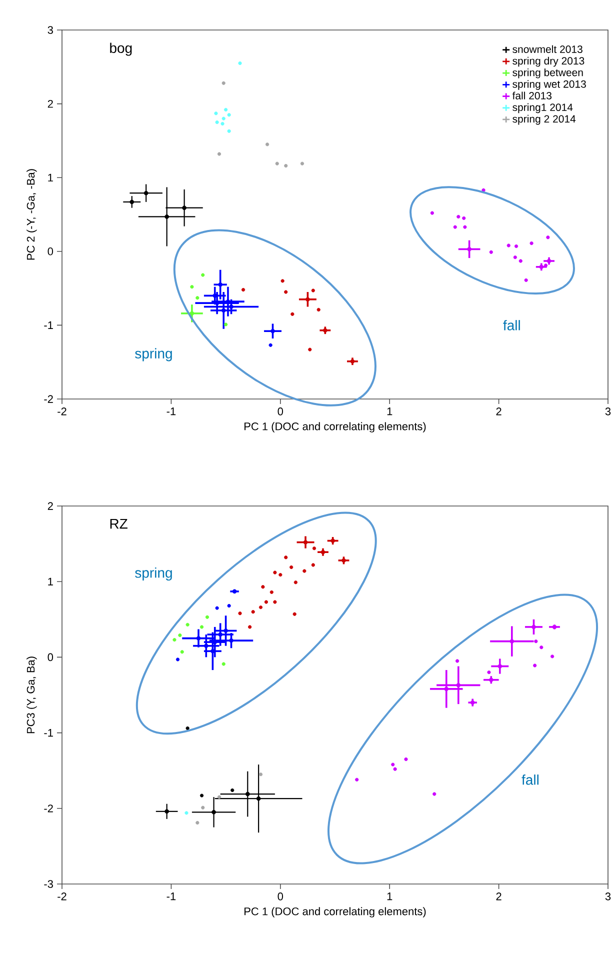  I want to click on text: RZ, so click(119, 523).